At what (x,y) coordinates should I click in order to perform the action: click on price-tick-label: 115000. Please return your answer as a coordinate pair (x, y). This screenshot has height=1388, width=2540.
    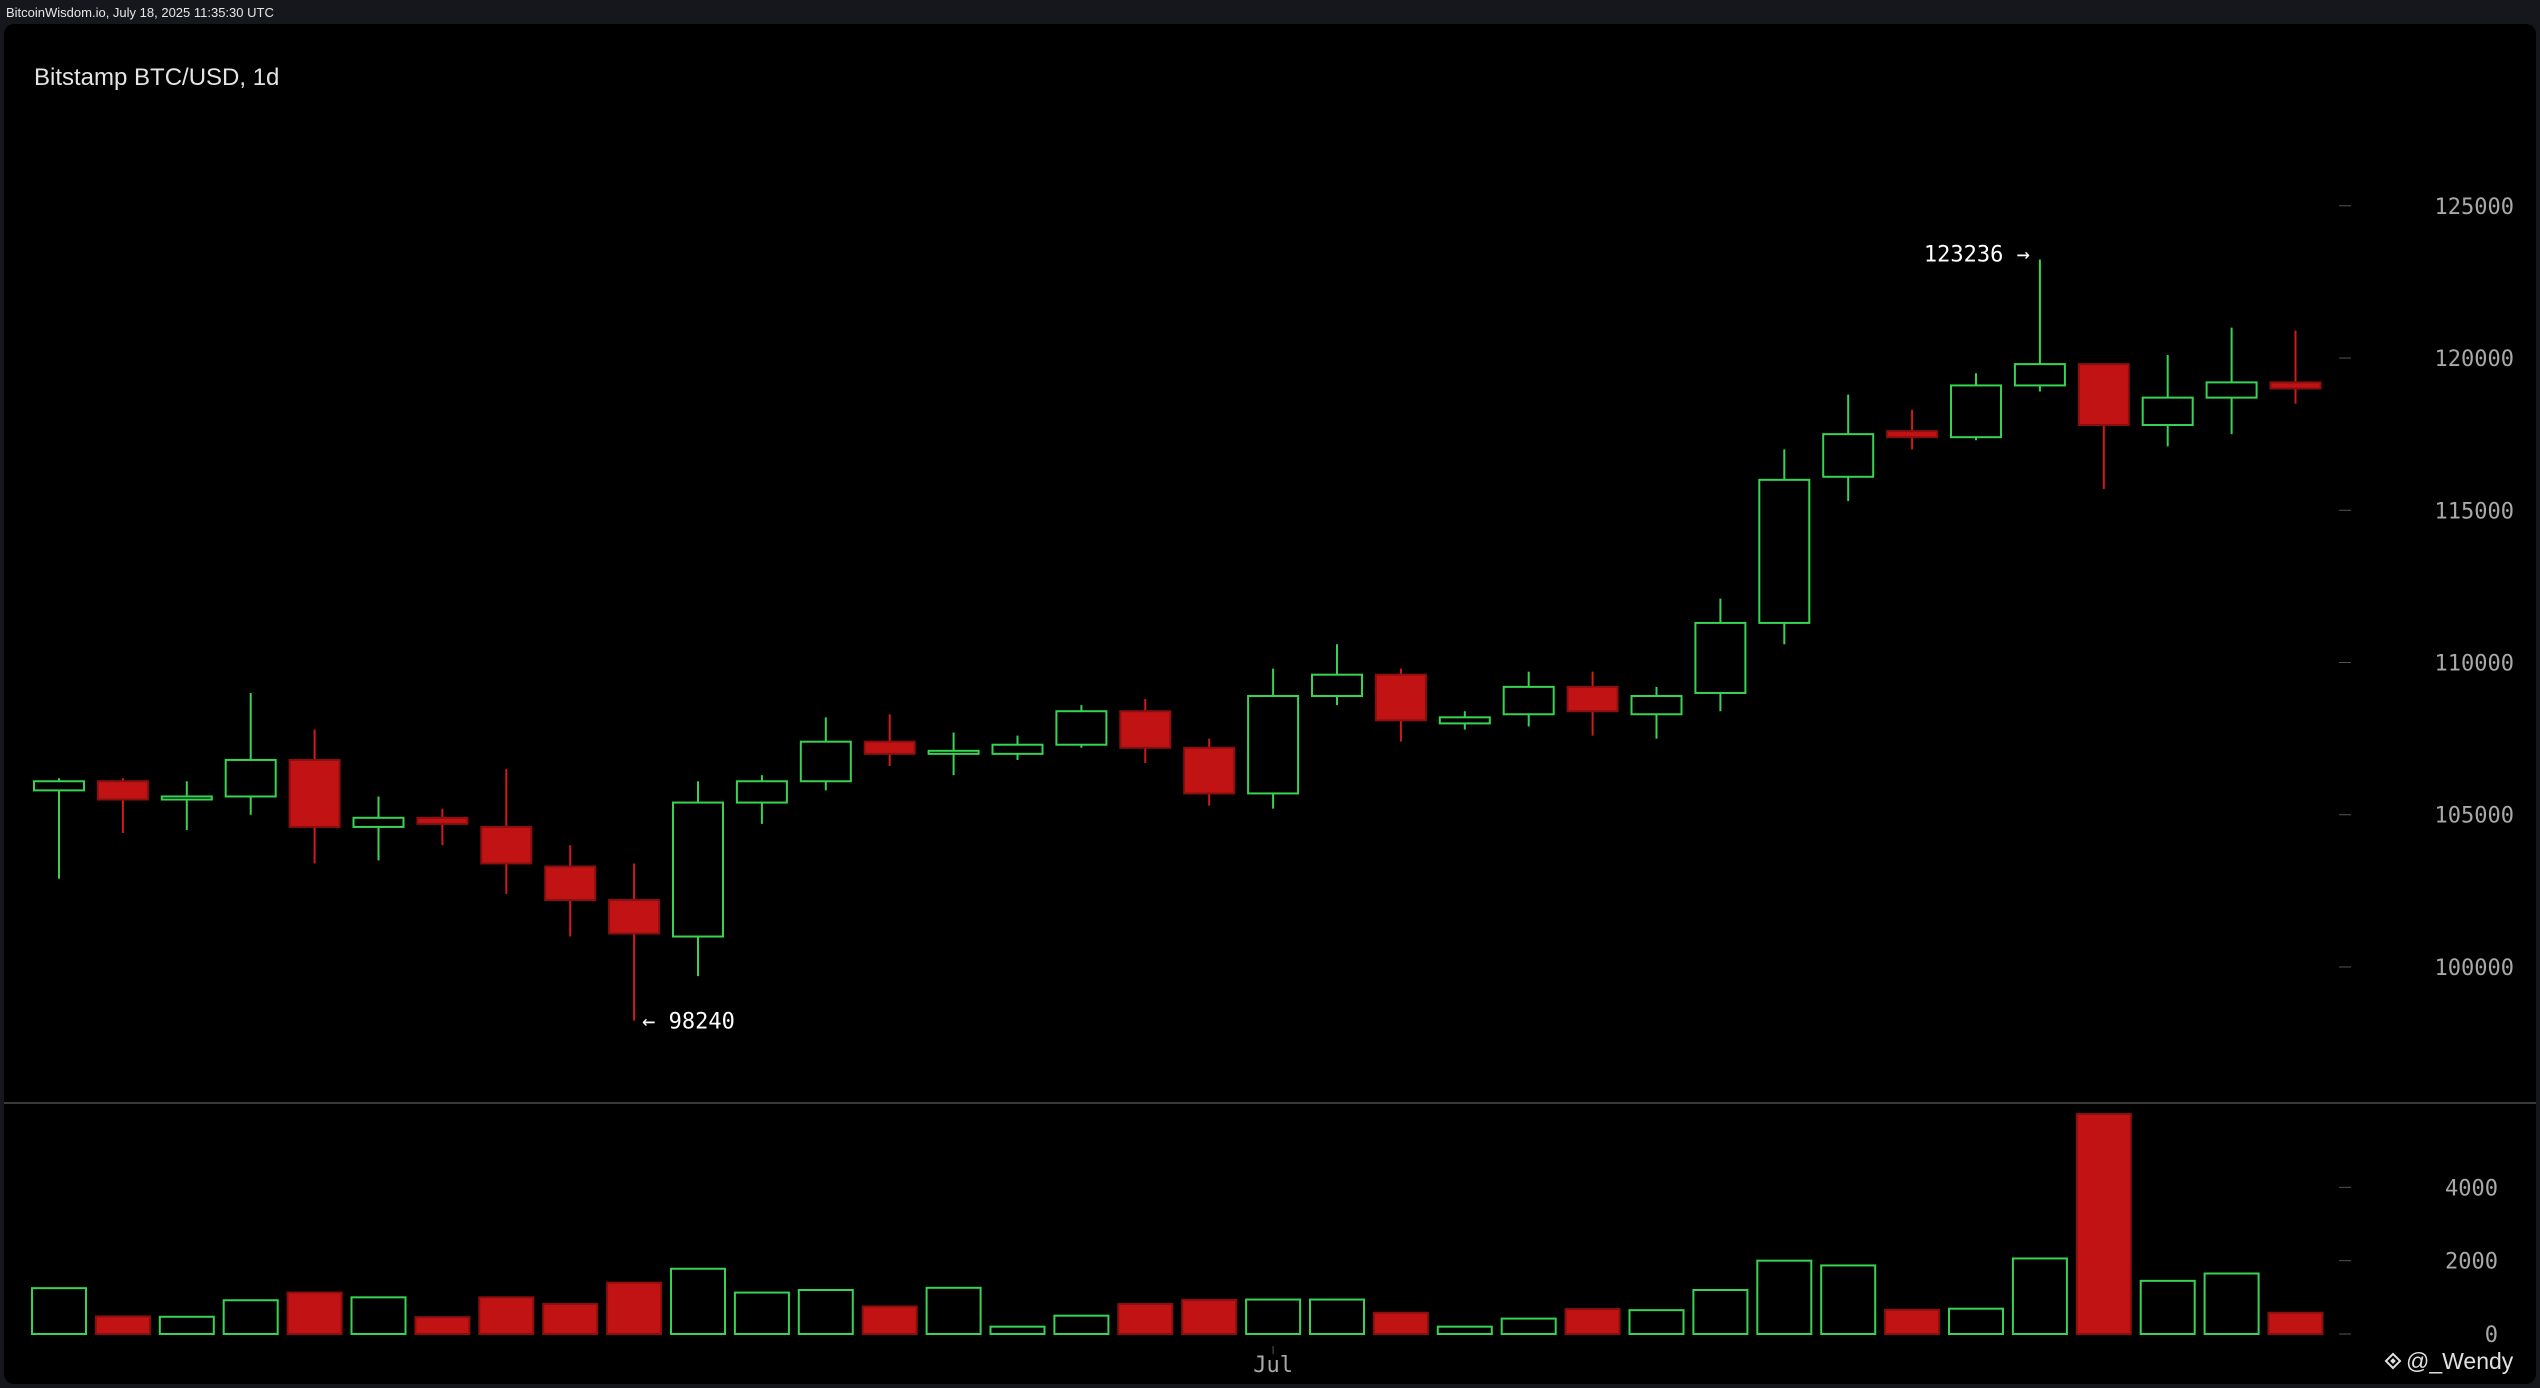
    Looking at the image, I should click on (2474, 511).